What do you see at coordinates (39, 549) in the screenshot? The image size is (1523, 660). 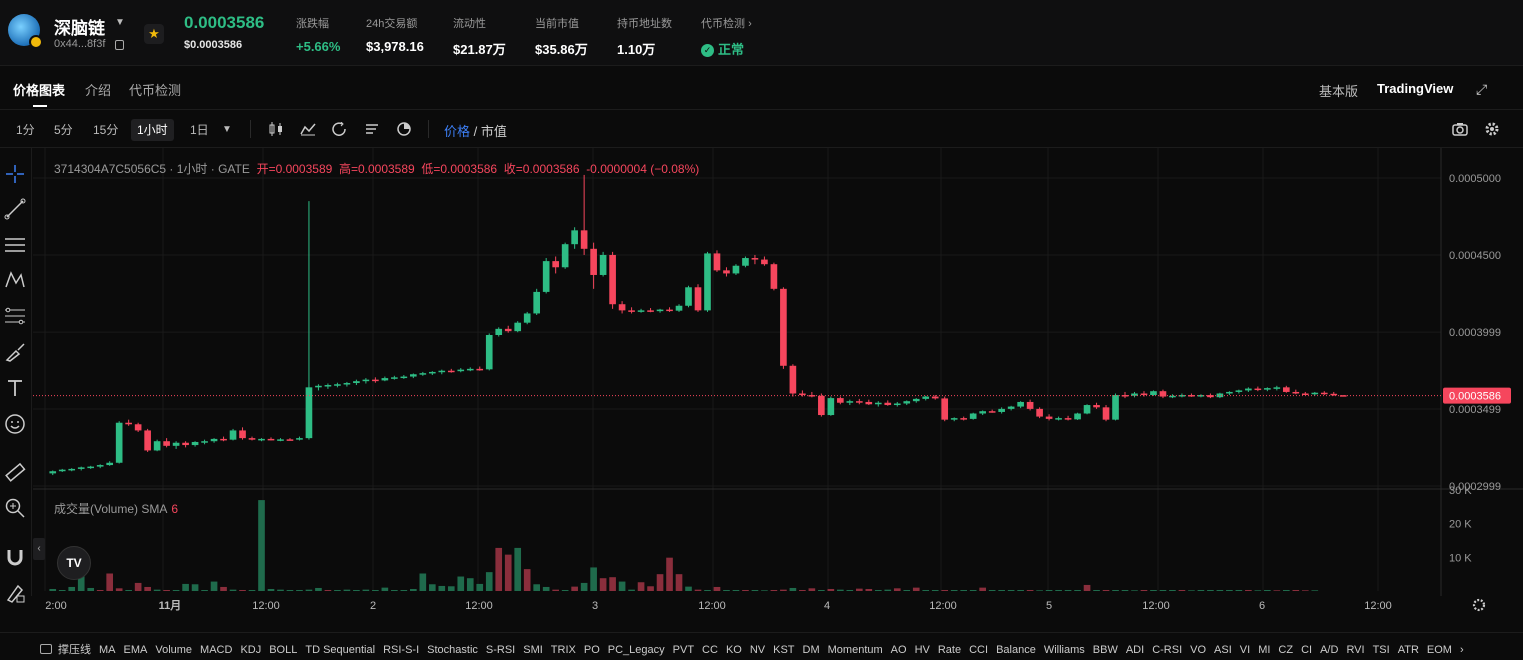 I see `collapse-sidebar-icon: ‹` at bounding box center [39, 549].